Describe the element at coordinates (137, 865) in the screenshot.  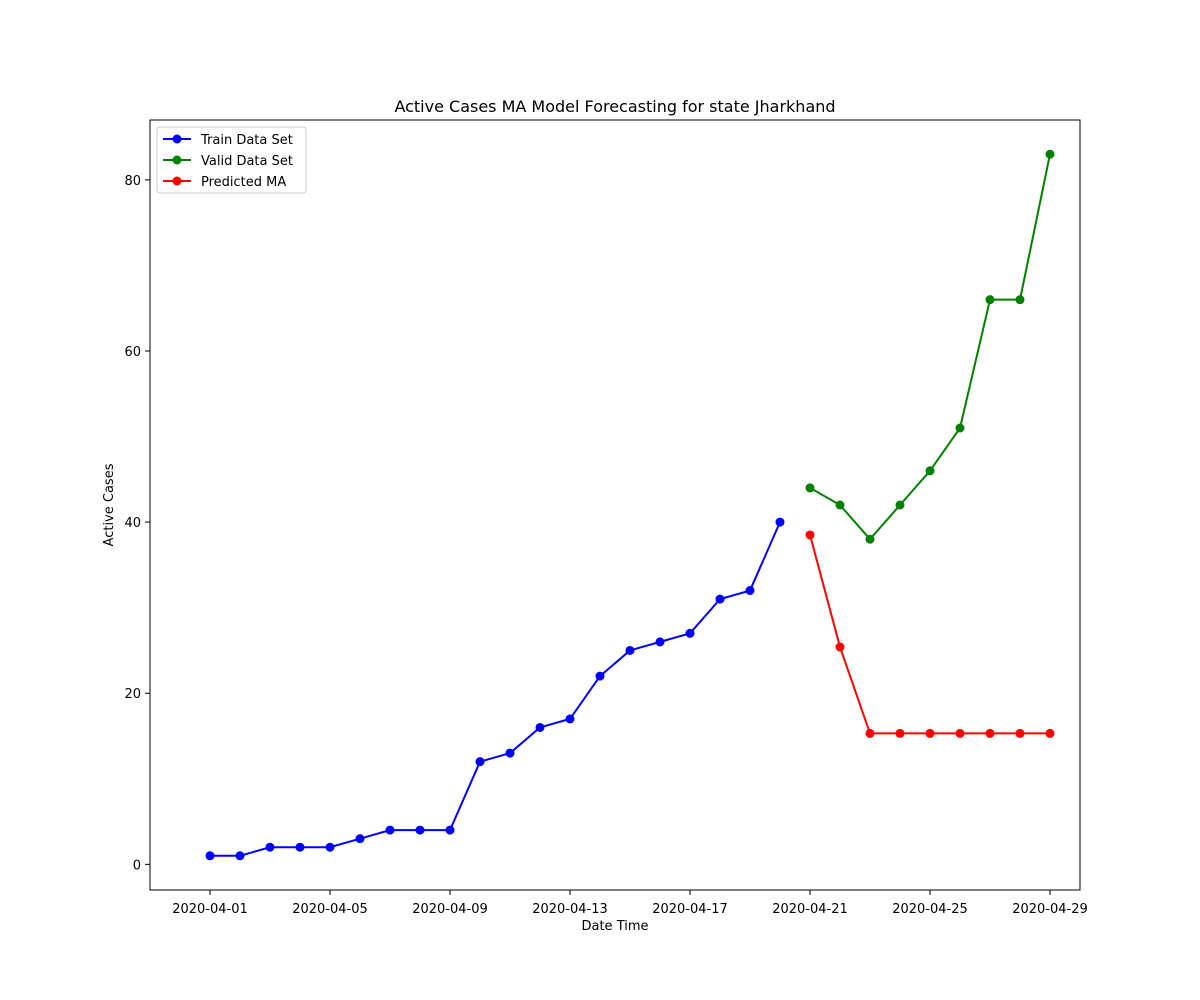
I see `y-tick-label: 0` at that location.